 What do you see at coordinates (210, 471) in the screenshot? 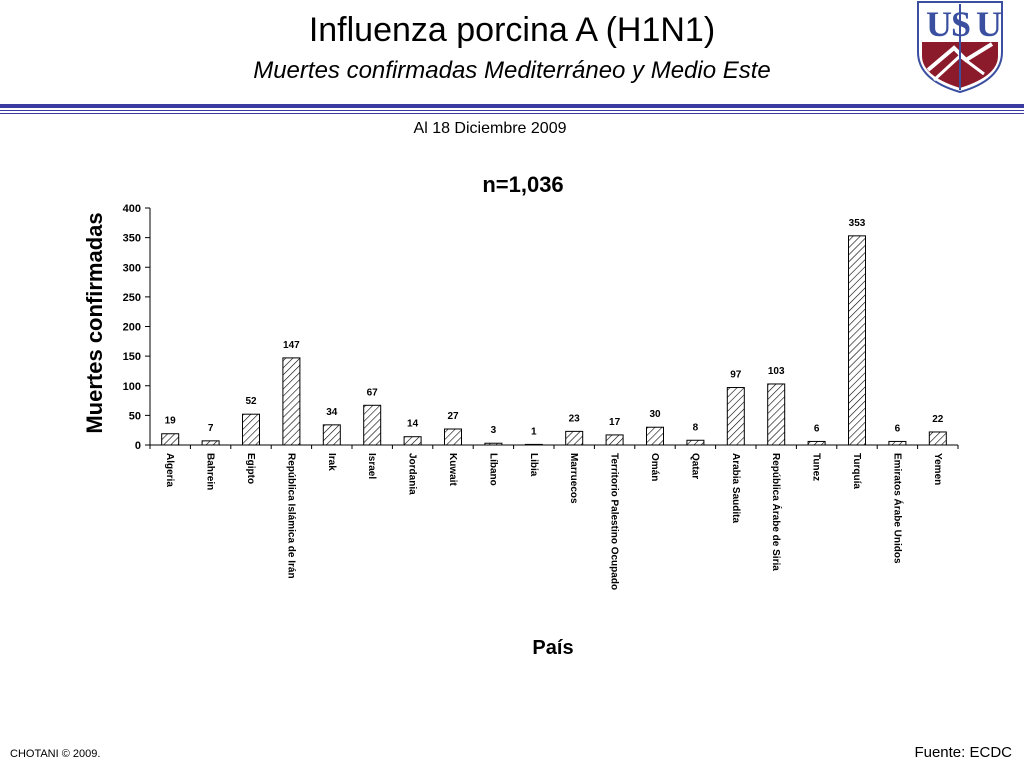
I see `x-tick-label: Bahrein` at bounding box center [210, 471].